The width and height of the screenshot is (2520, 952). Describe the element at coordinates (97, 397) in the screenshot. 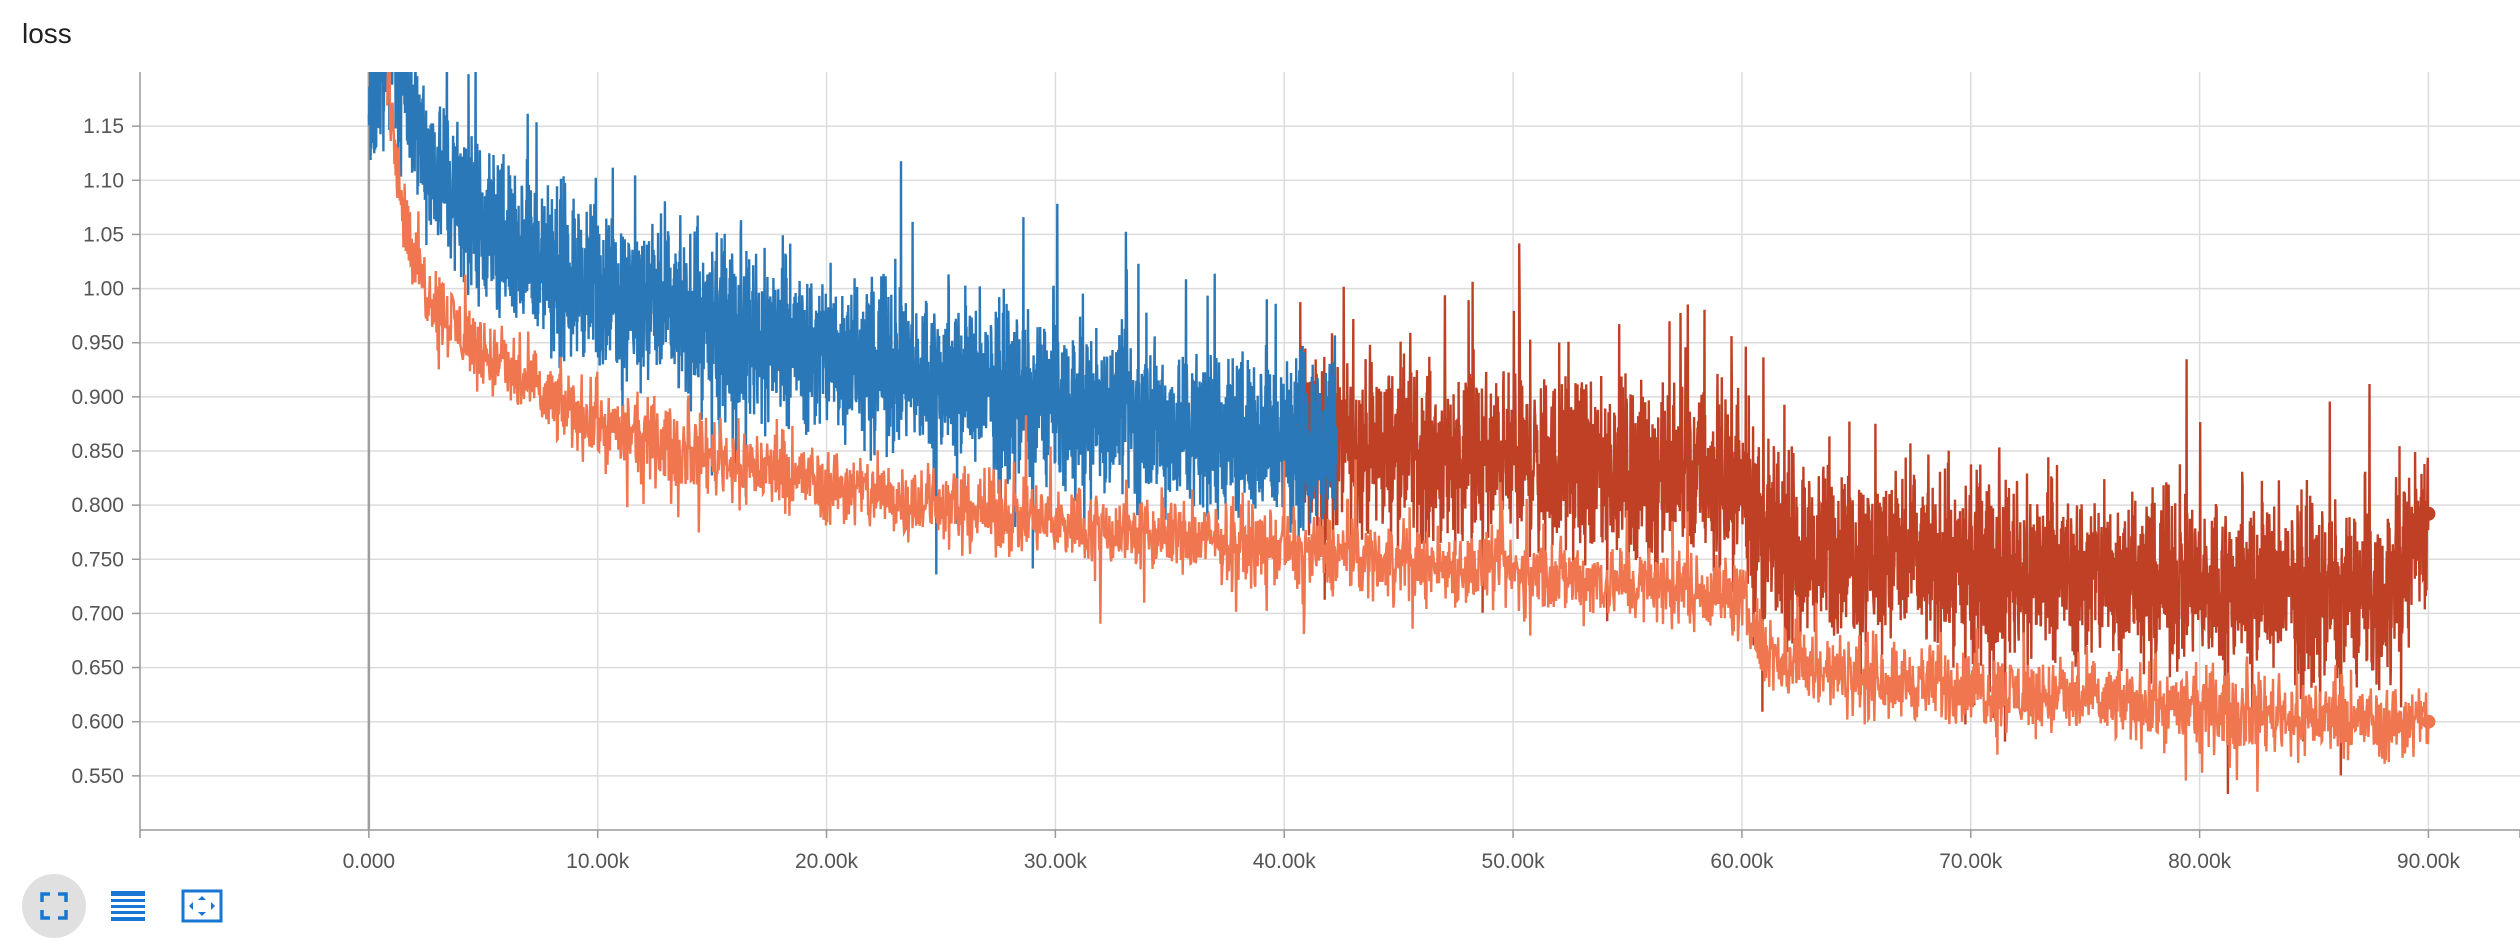

I see `y-tick-label: 0.900` at that location.